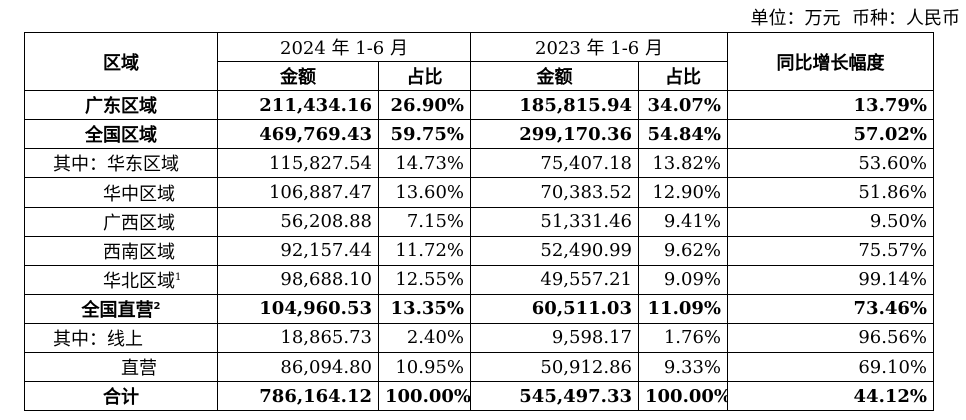  What do you see at coordinates (683, 396) in the screenshot?
I see `value-cell-pct23: 100.00%` at bounding box center [683, 396].